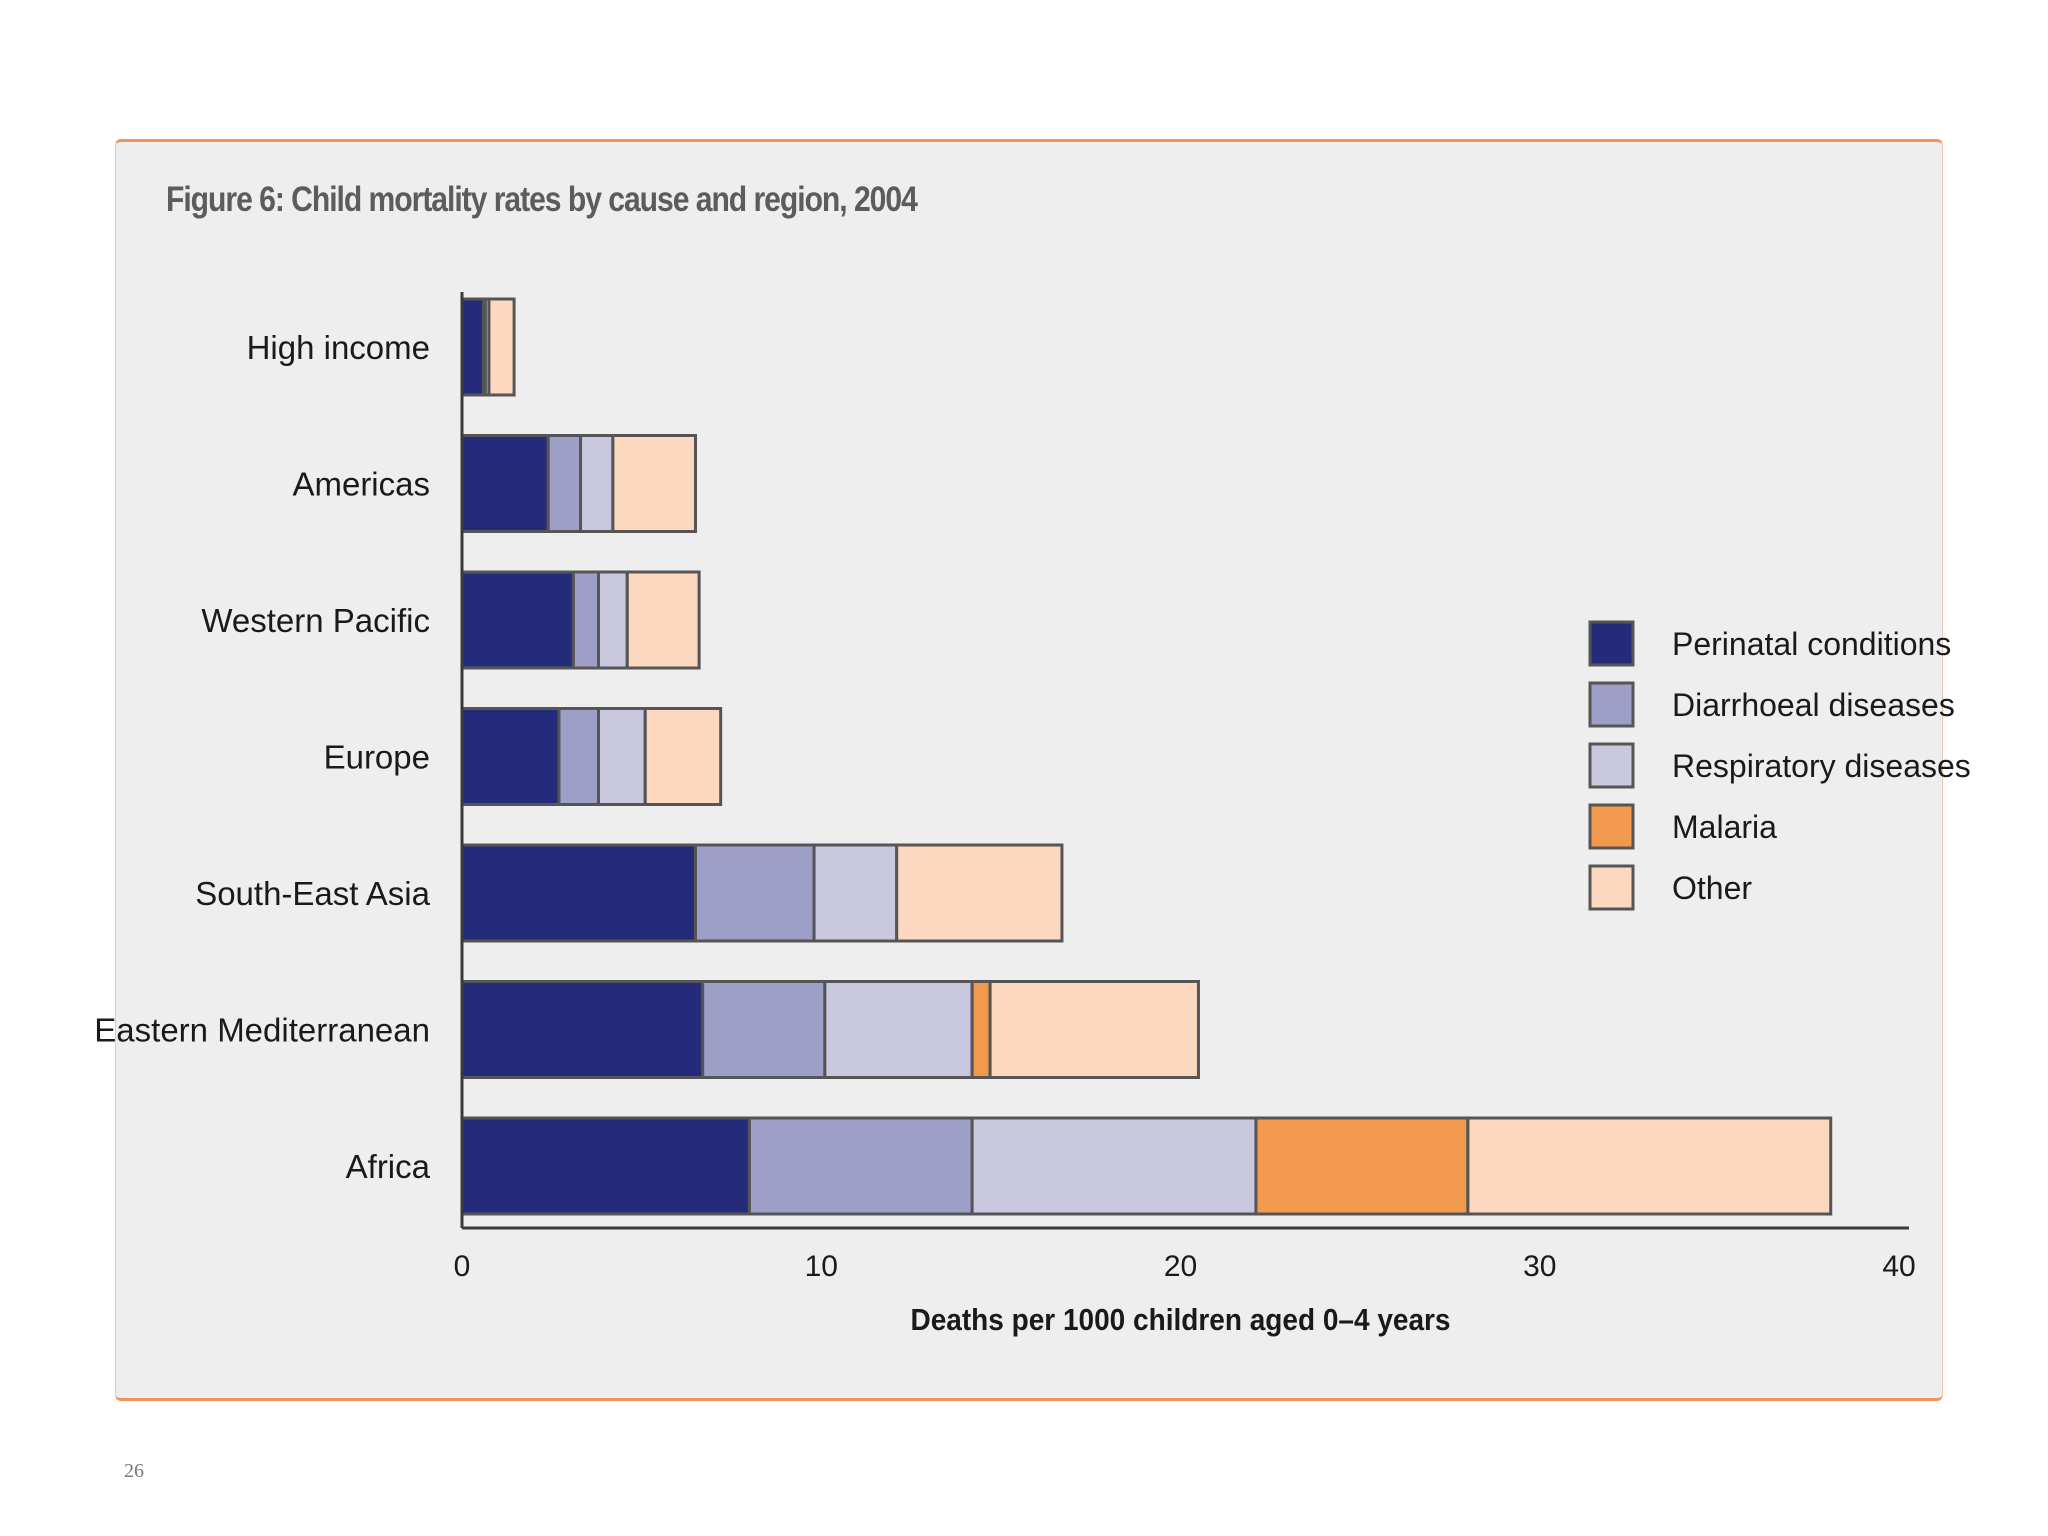 The image size is (2048, 1536). I want to click on x-tick-label: 30, so click(1539, 1266).